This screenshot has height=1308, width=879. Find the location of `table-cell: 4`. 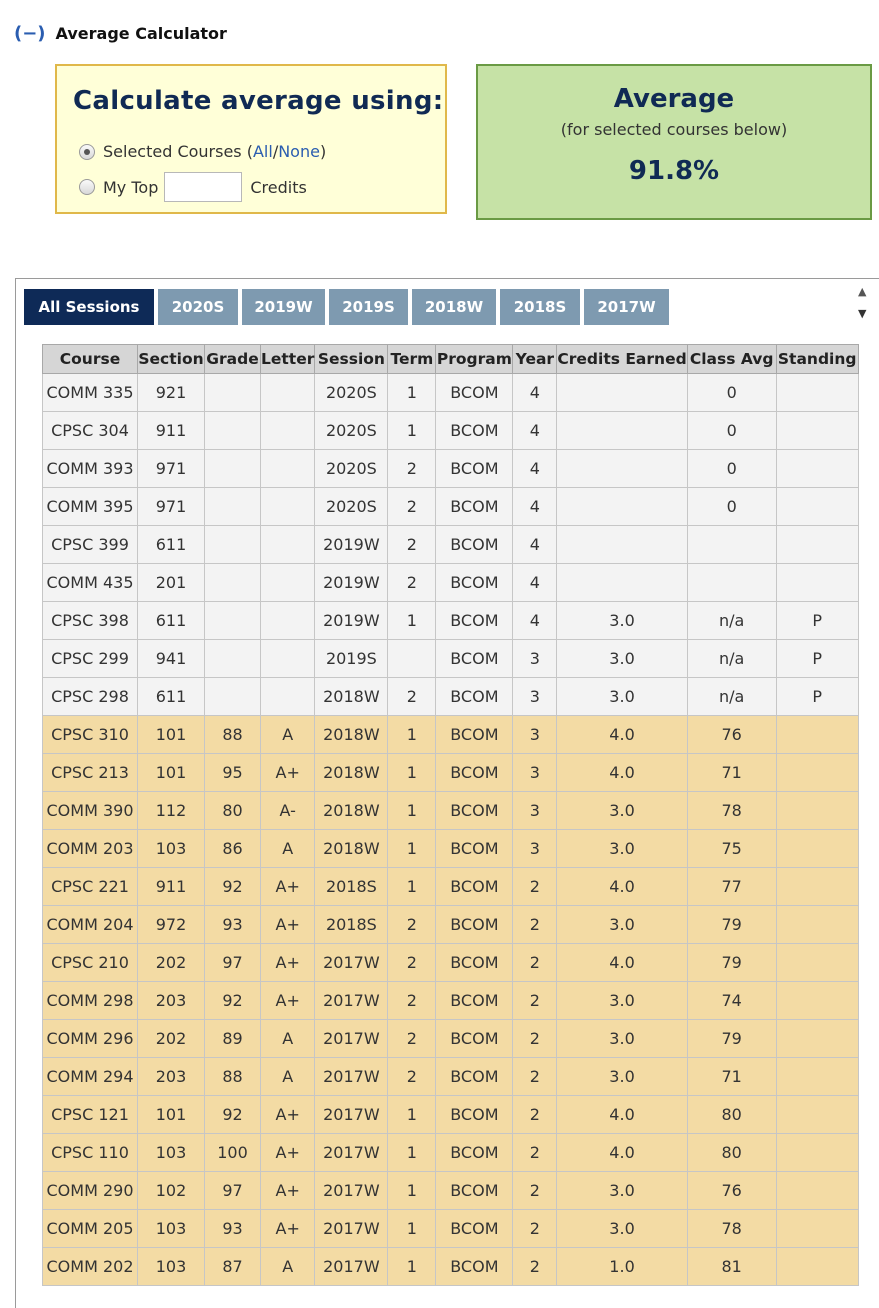

table-cell: 4 is located at coordinates (535, 620).